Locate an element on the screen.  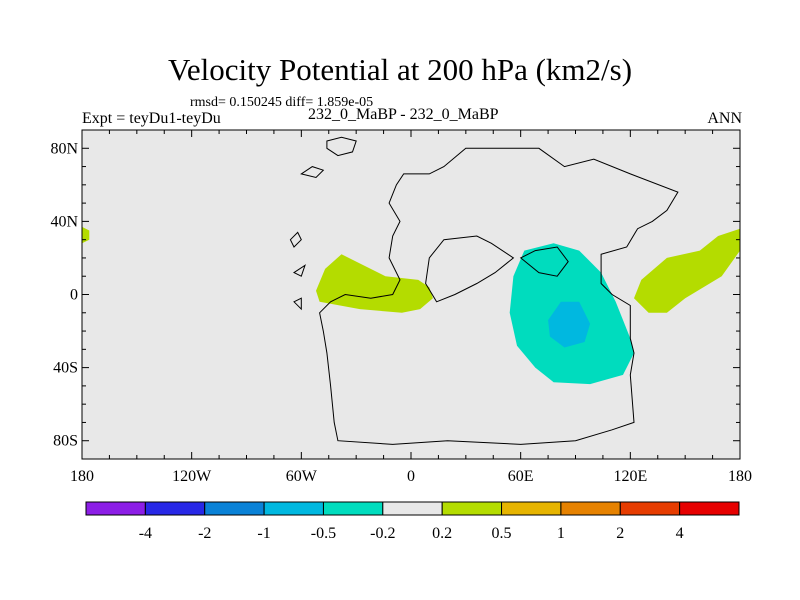
colorbar-label: -2 is located at coordinates (204, 533).